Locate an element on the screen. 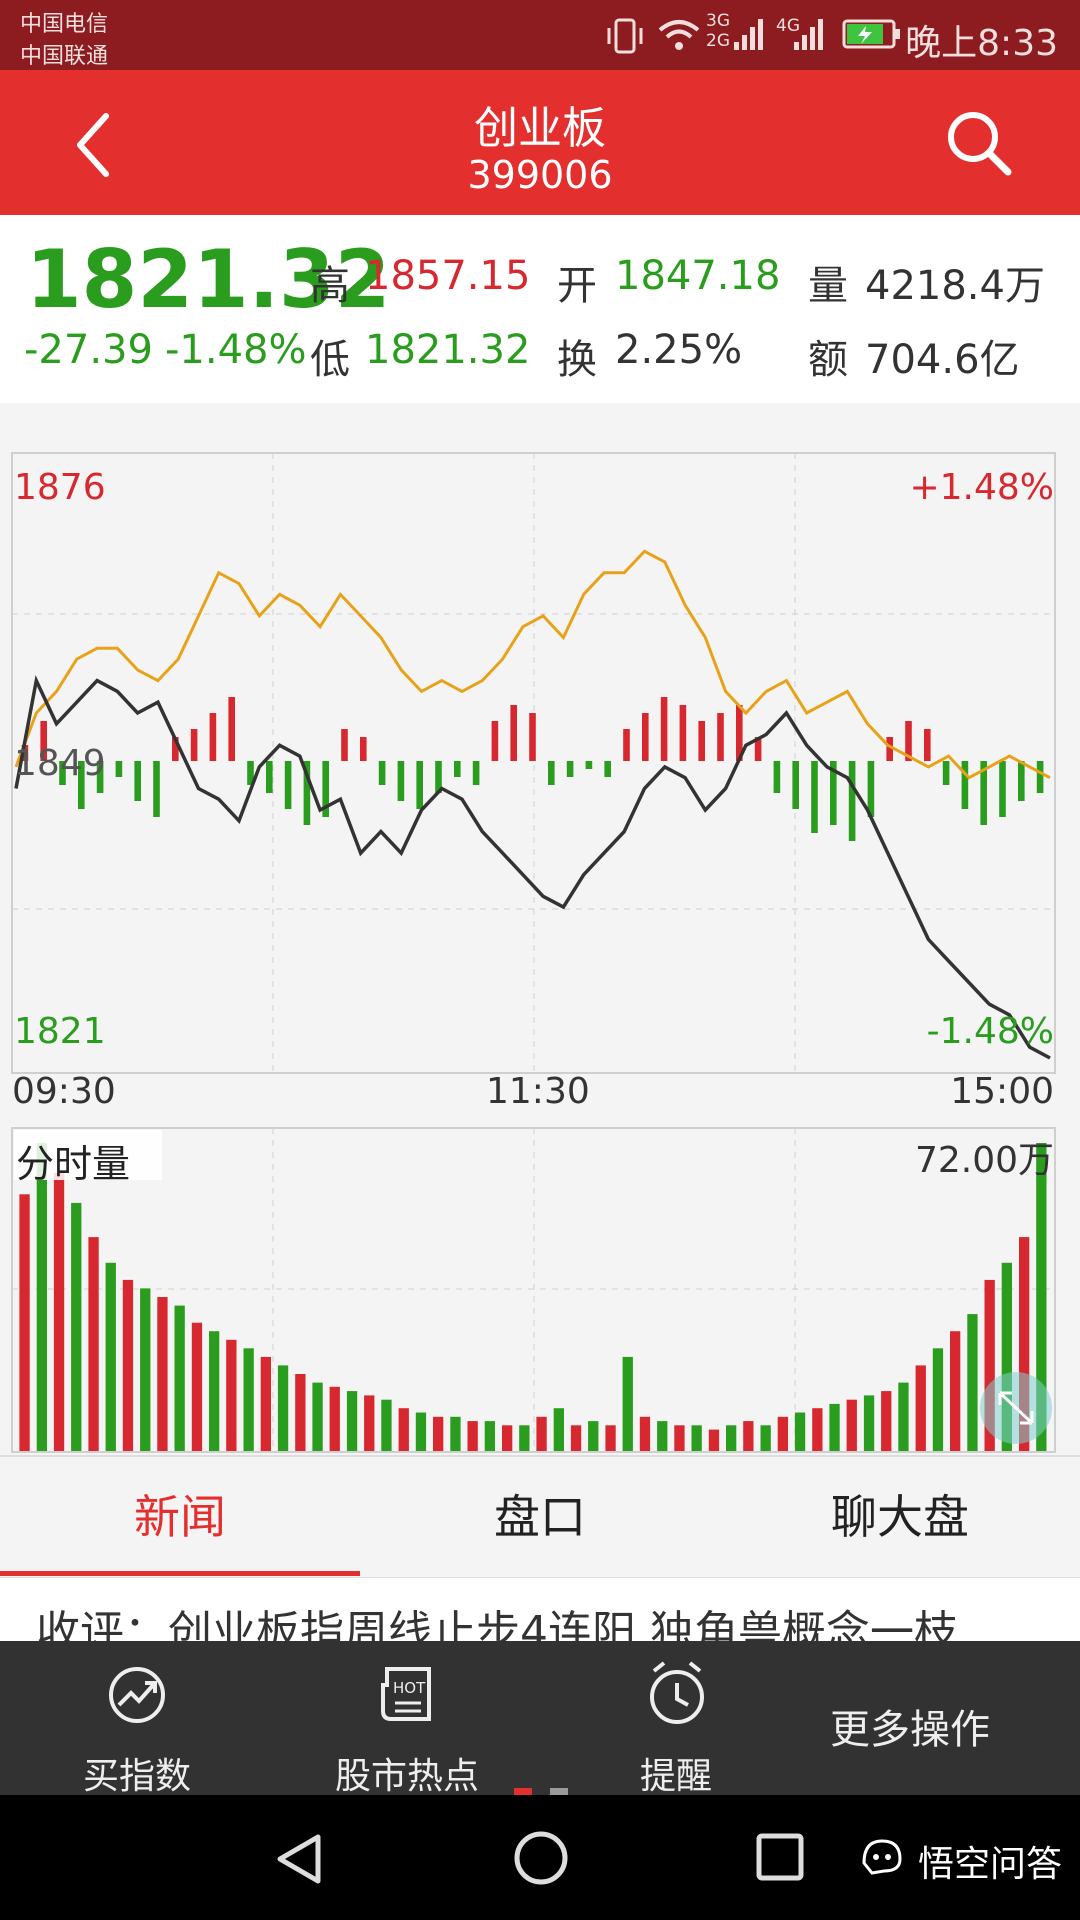 The width and height of the screenshot is (1080, 1920). tab-chat: 聊大盘 is located at coordinates (900, 1517).